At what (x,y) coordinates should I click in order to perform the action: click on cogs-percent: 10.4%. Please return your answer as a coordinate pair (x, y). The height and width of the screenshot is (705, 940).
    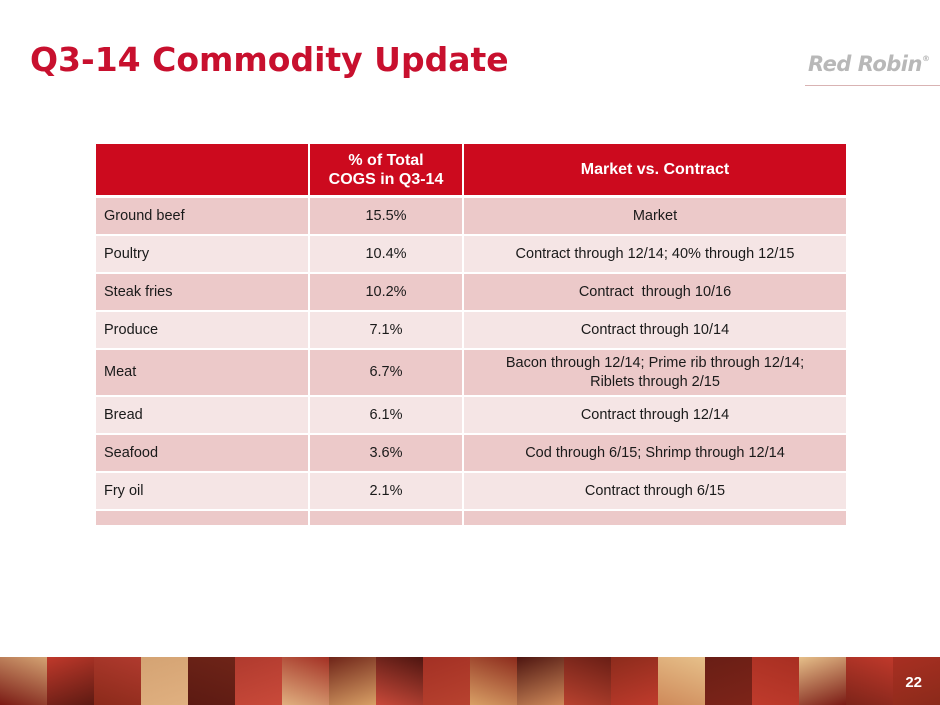
    Looking at the image, I should click on (385, 253).